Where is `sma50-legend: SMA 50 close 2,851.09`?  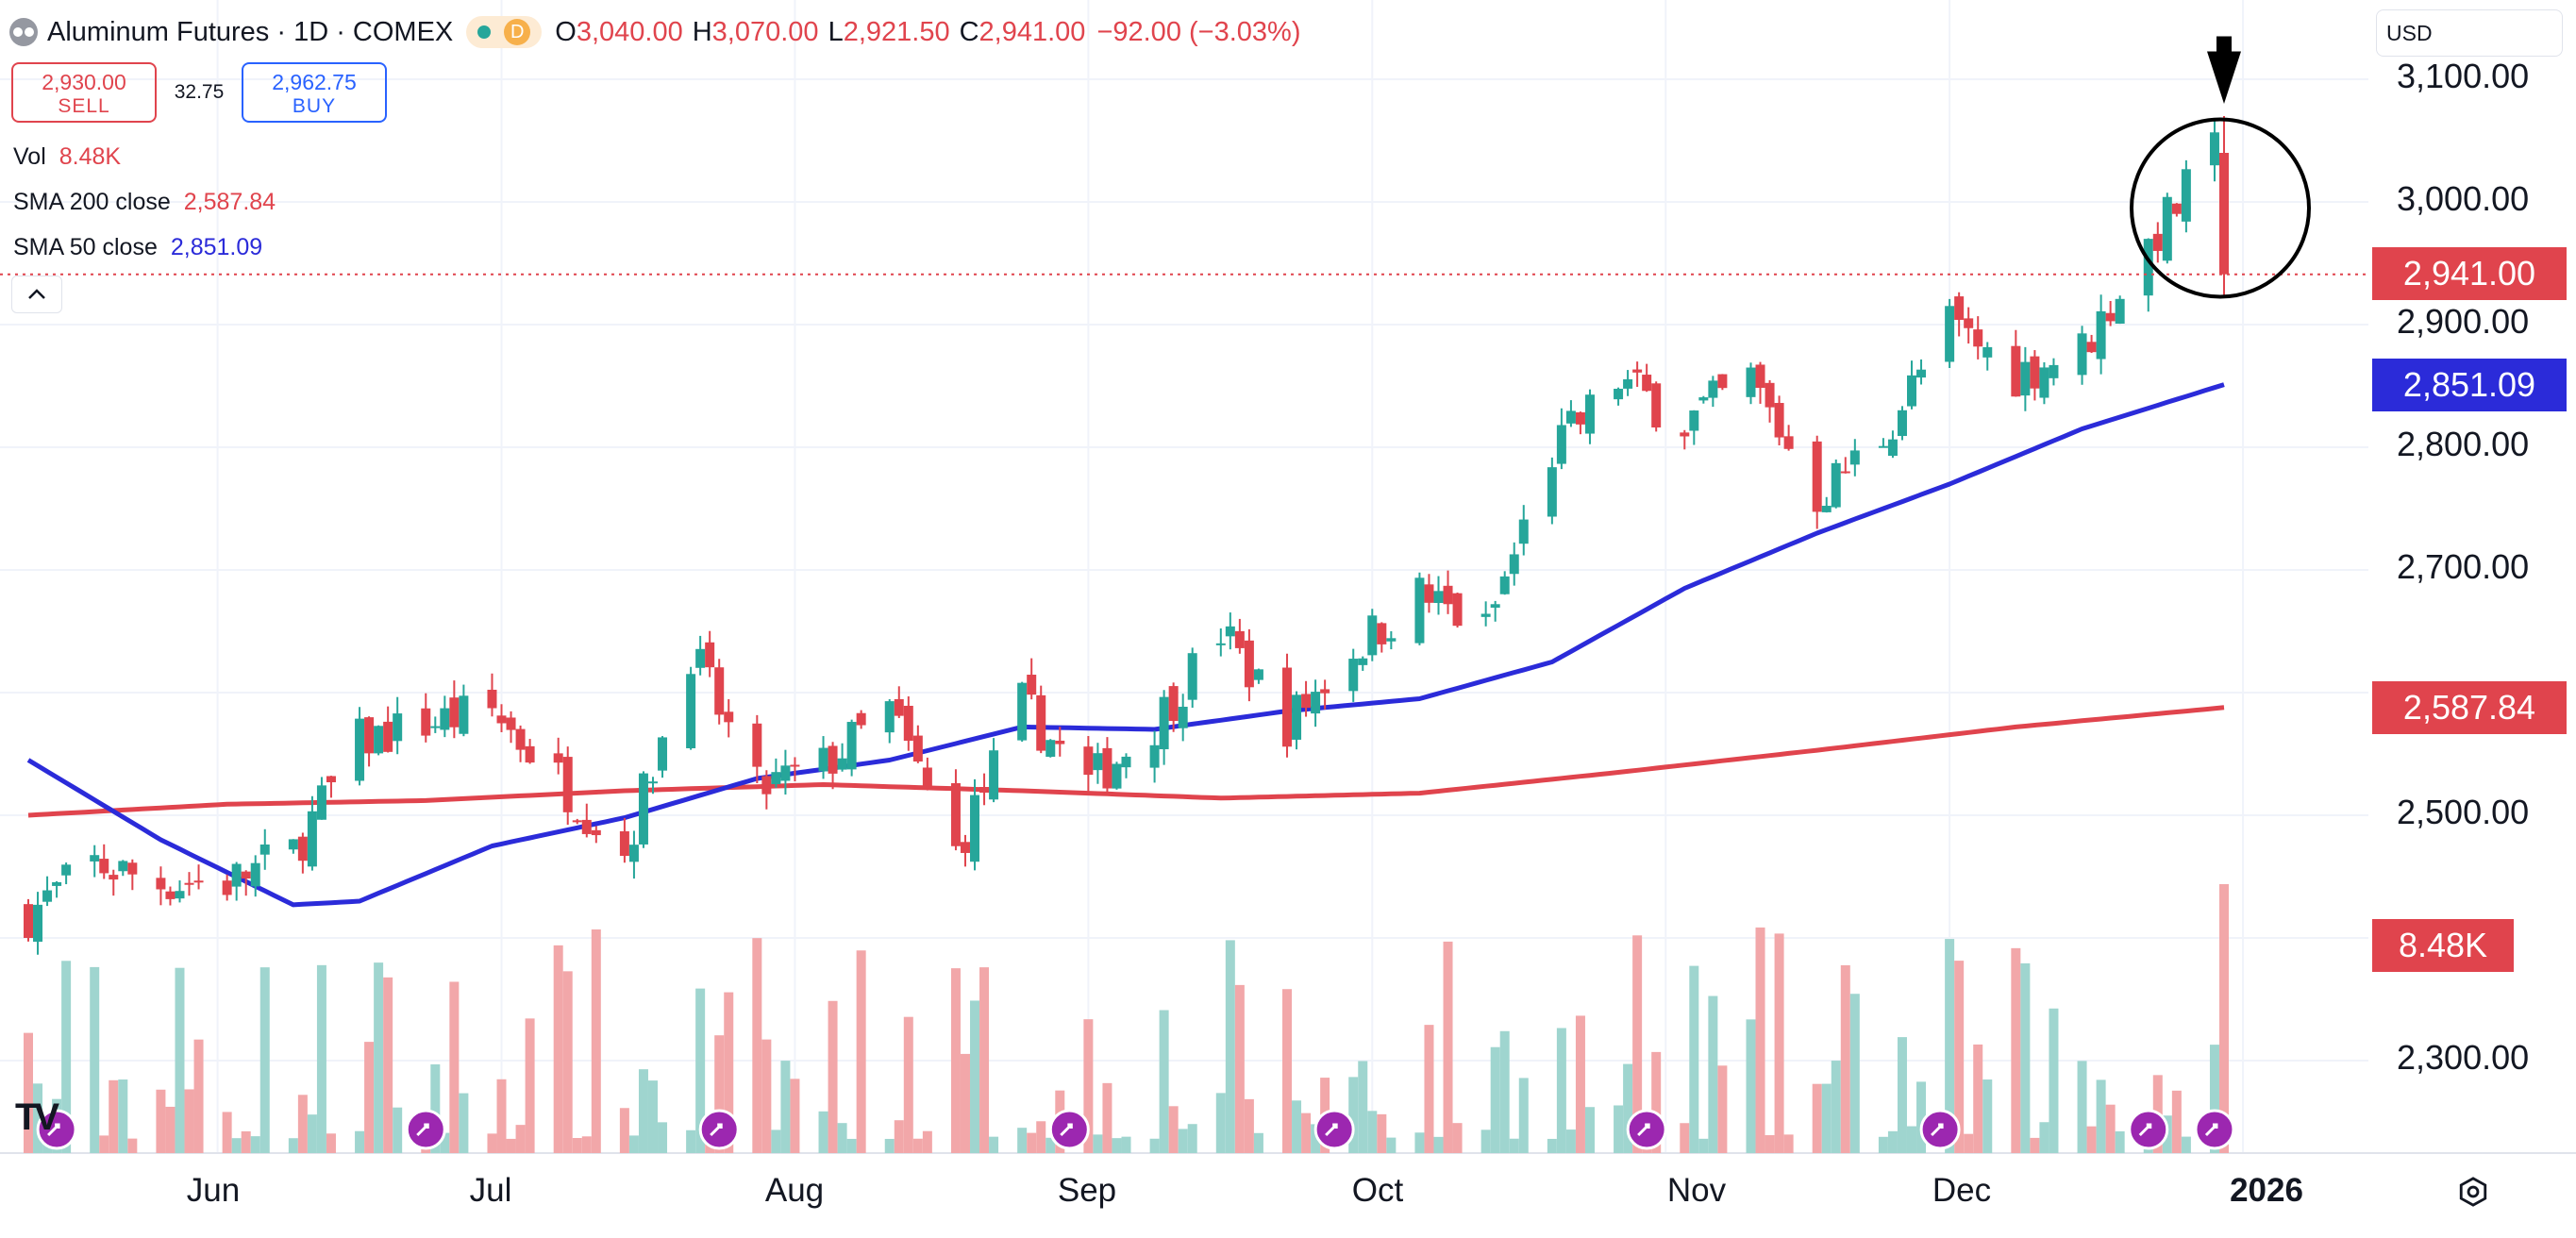 sma50-legend: SMA 50 close 2,851.09 is located at coordinates (137, 247).